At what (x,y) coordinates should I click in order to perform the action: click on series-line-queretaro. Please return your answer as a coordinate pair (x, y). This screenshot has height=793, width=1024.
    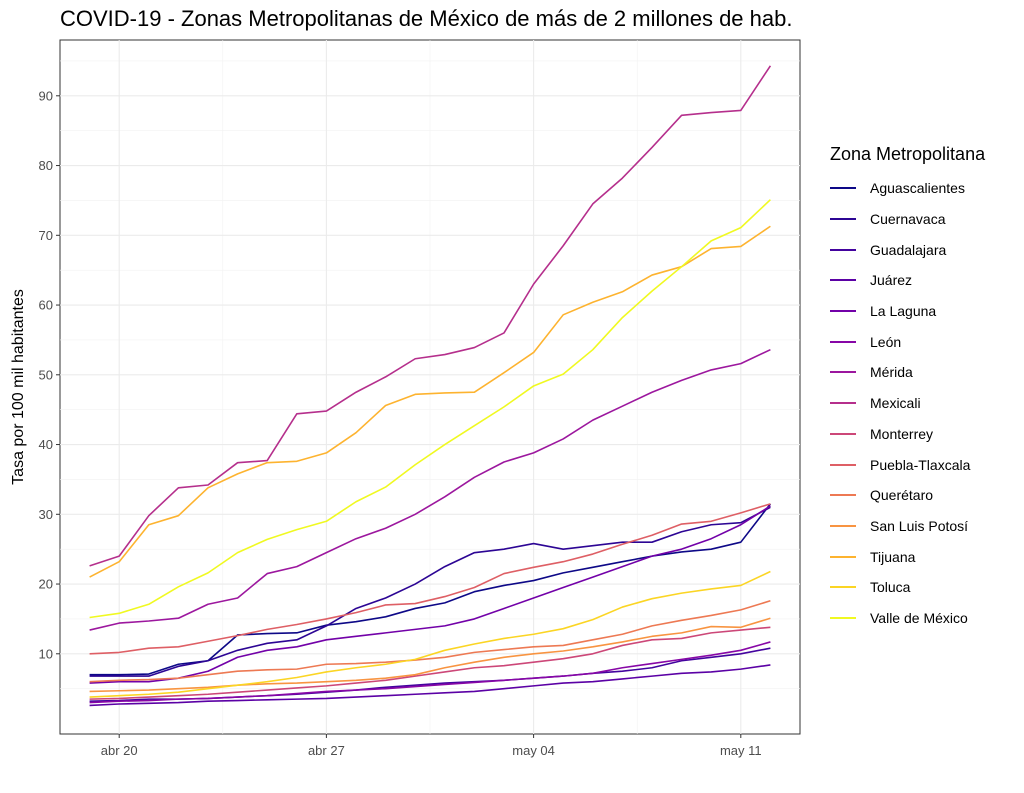
    Looking at the image, I should click on (430, 641).